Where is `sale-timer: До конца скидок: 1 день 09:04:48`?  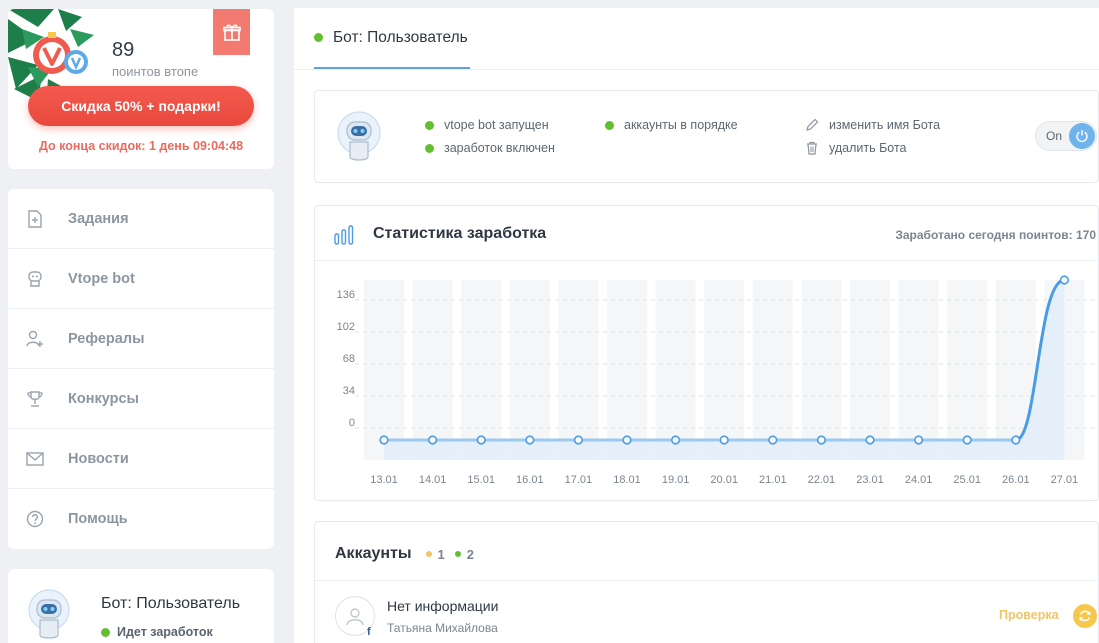
sale-timer: До конца скидок: 1 день 09:04:48 is located at coordinates (141, 146).